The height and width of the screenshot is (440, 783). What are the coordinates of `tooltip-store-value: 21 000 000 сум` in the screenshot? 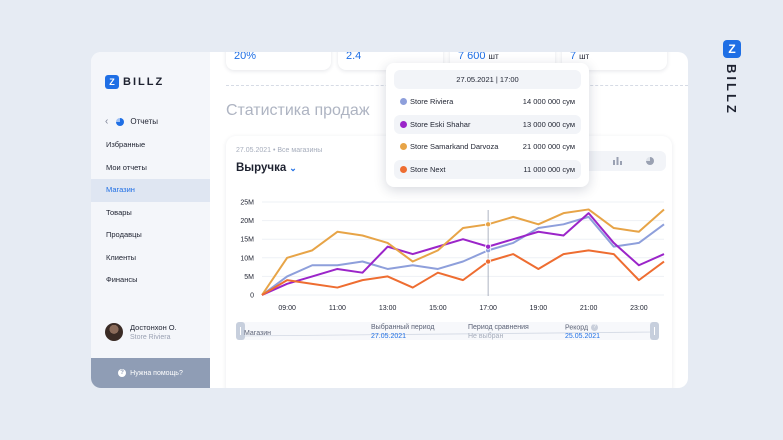 It's located at (548, 146).